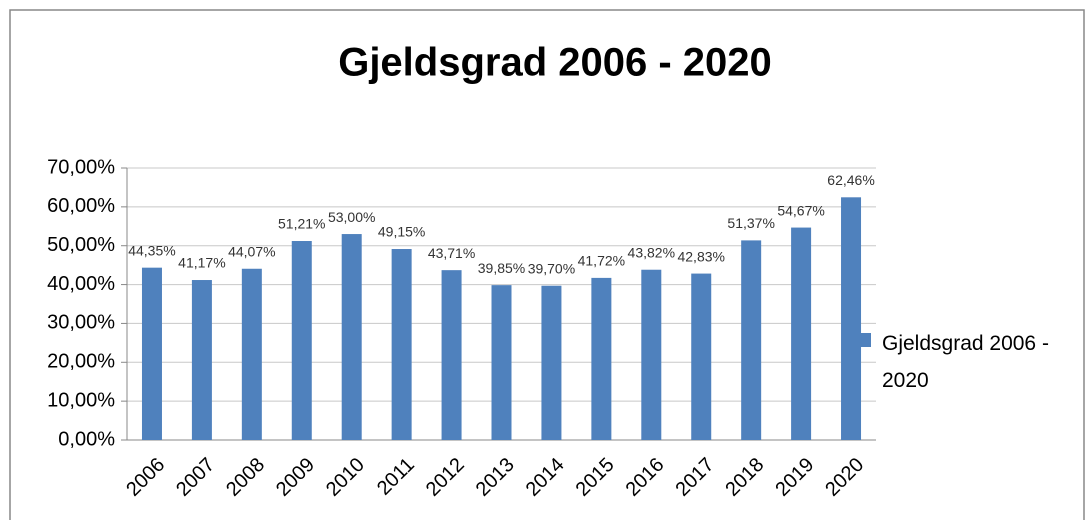 Image resolution: width=1091 pixels, height=520 pixels. I want to click on y-tick-label: 0,00%, so click(86, 439).